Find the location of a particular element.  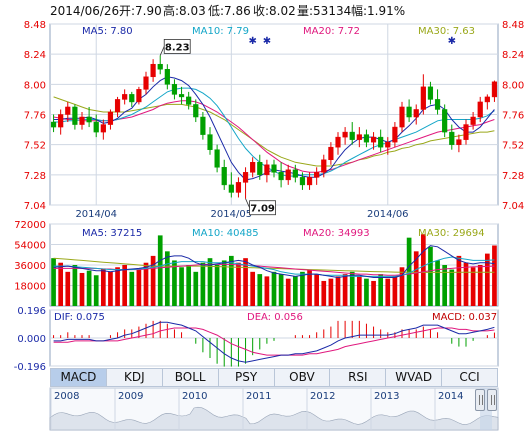

macd-ytick-label: -0.196 is located at coordinates (30, 367).